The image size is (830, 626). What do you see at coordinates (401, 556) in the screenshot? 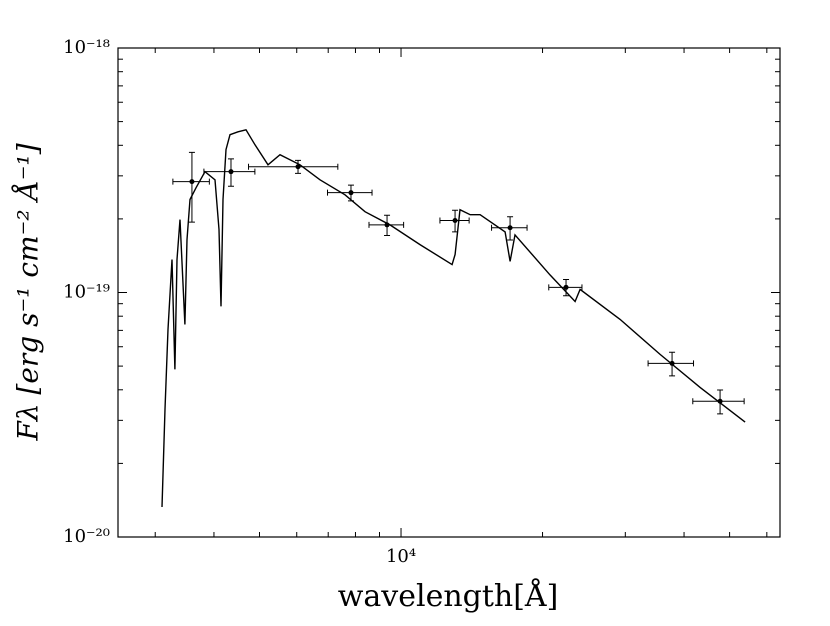
I see `x-tick-label: 10⁴` at bounding box center [401, 556].